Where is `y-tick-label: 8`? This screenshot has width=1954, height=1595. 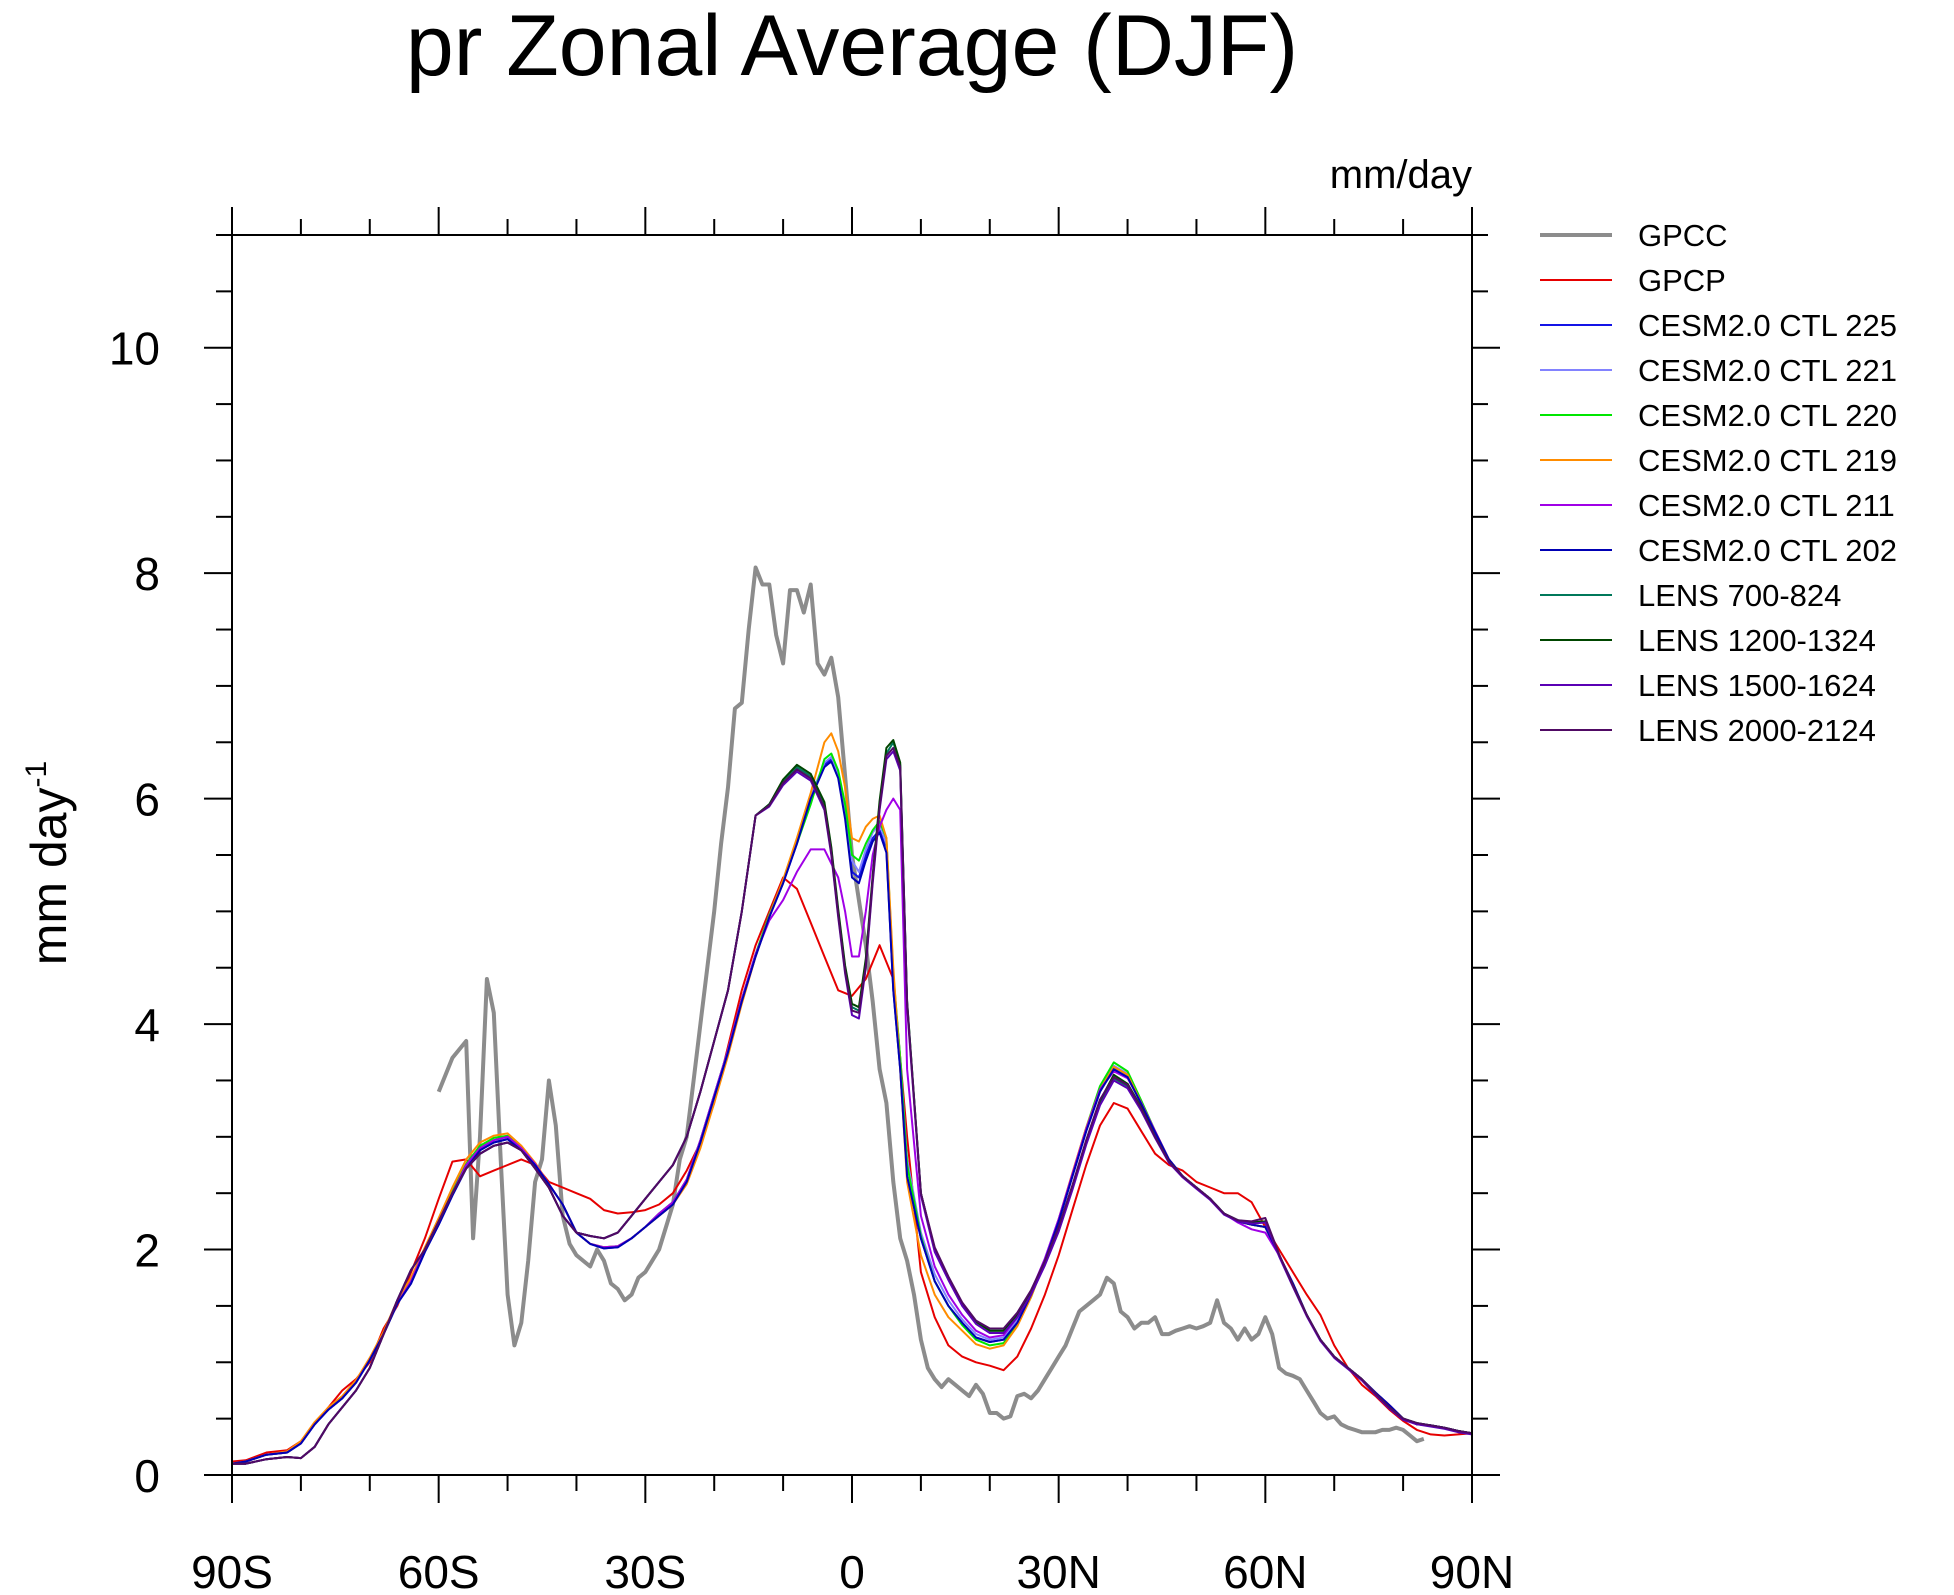
y-tick-label: 8 is located at coordinates (147, 574).